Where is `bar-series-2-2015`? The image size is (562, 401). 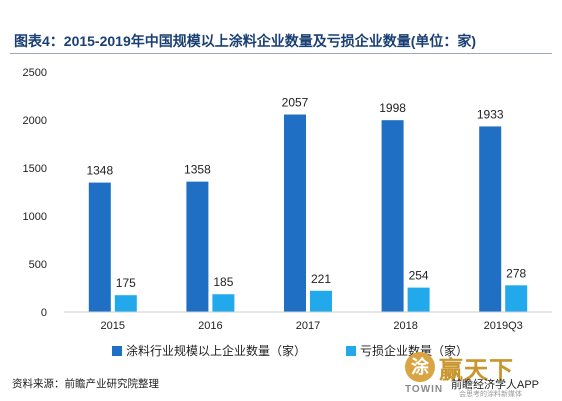 bar-series-2-2015 is located at coordinates (125, 303).